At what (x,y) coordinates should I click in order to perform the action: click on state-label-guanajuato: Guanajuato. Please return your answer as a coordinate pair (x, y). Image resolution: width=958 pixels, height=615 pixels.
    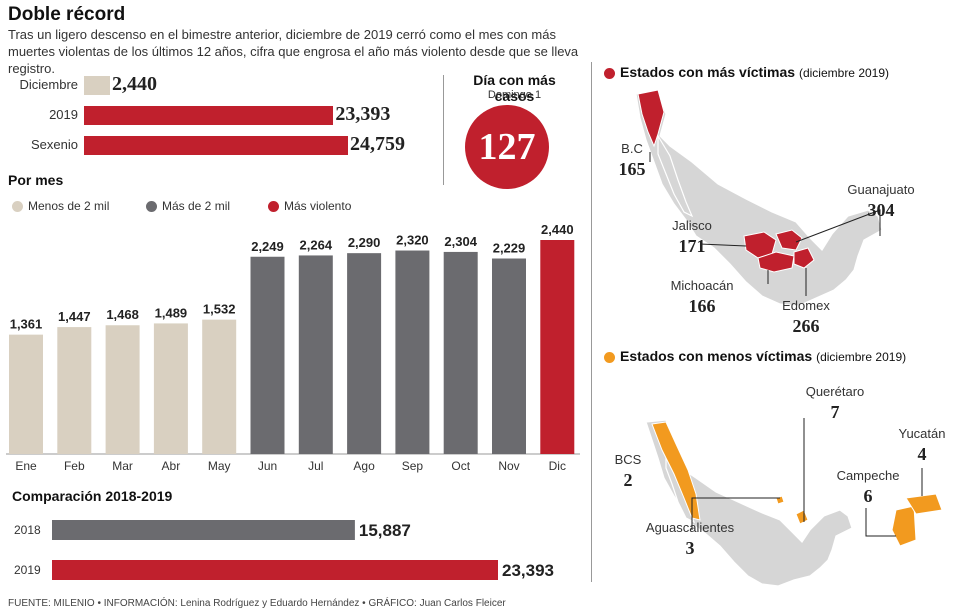
    Looking at the image, I should click on (881, 189).